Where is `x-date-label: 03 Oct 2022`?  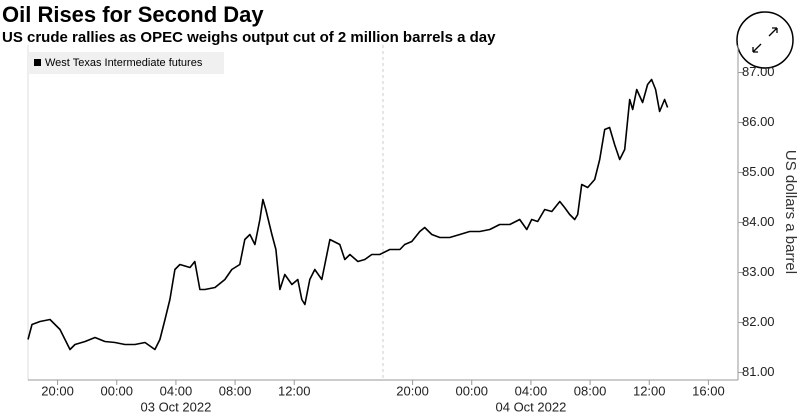 x-date-label: 03 Oct 2022 is located at coordinates (176, 406).